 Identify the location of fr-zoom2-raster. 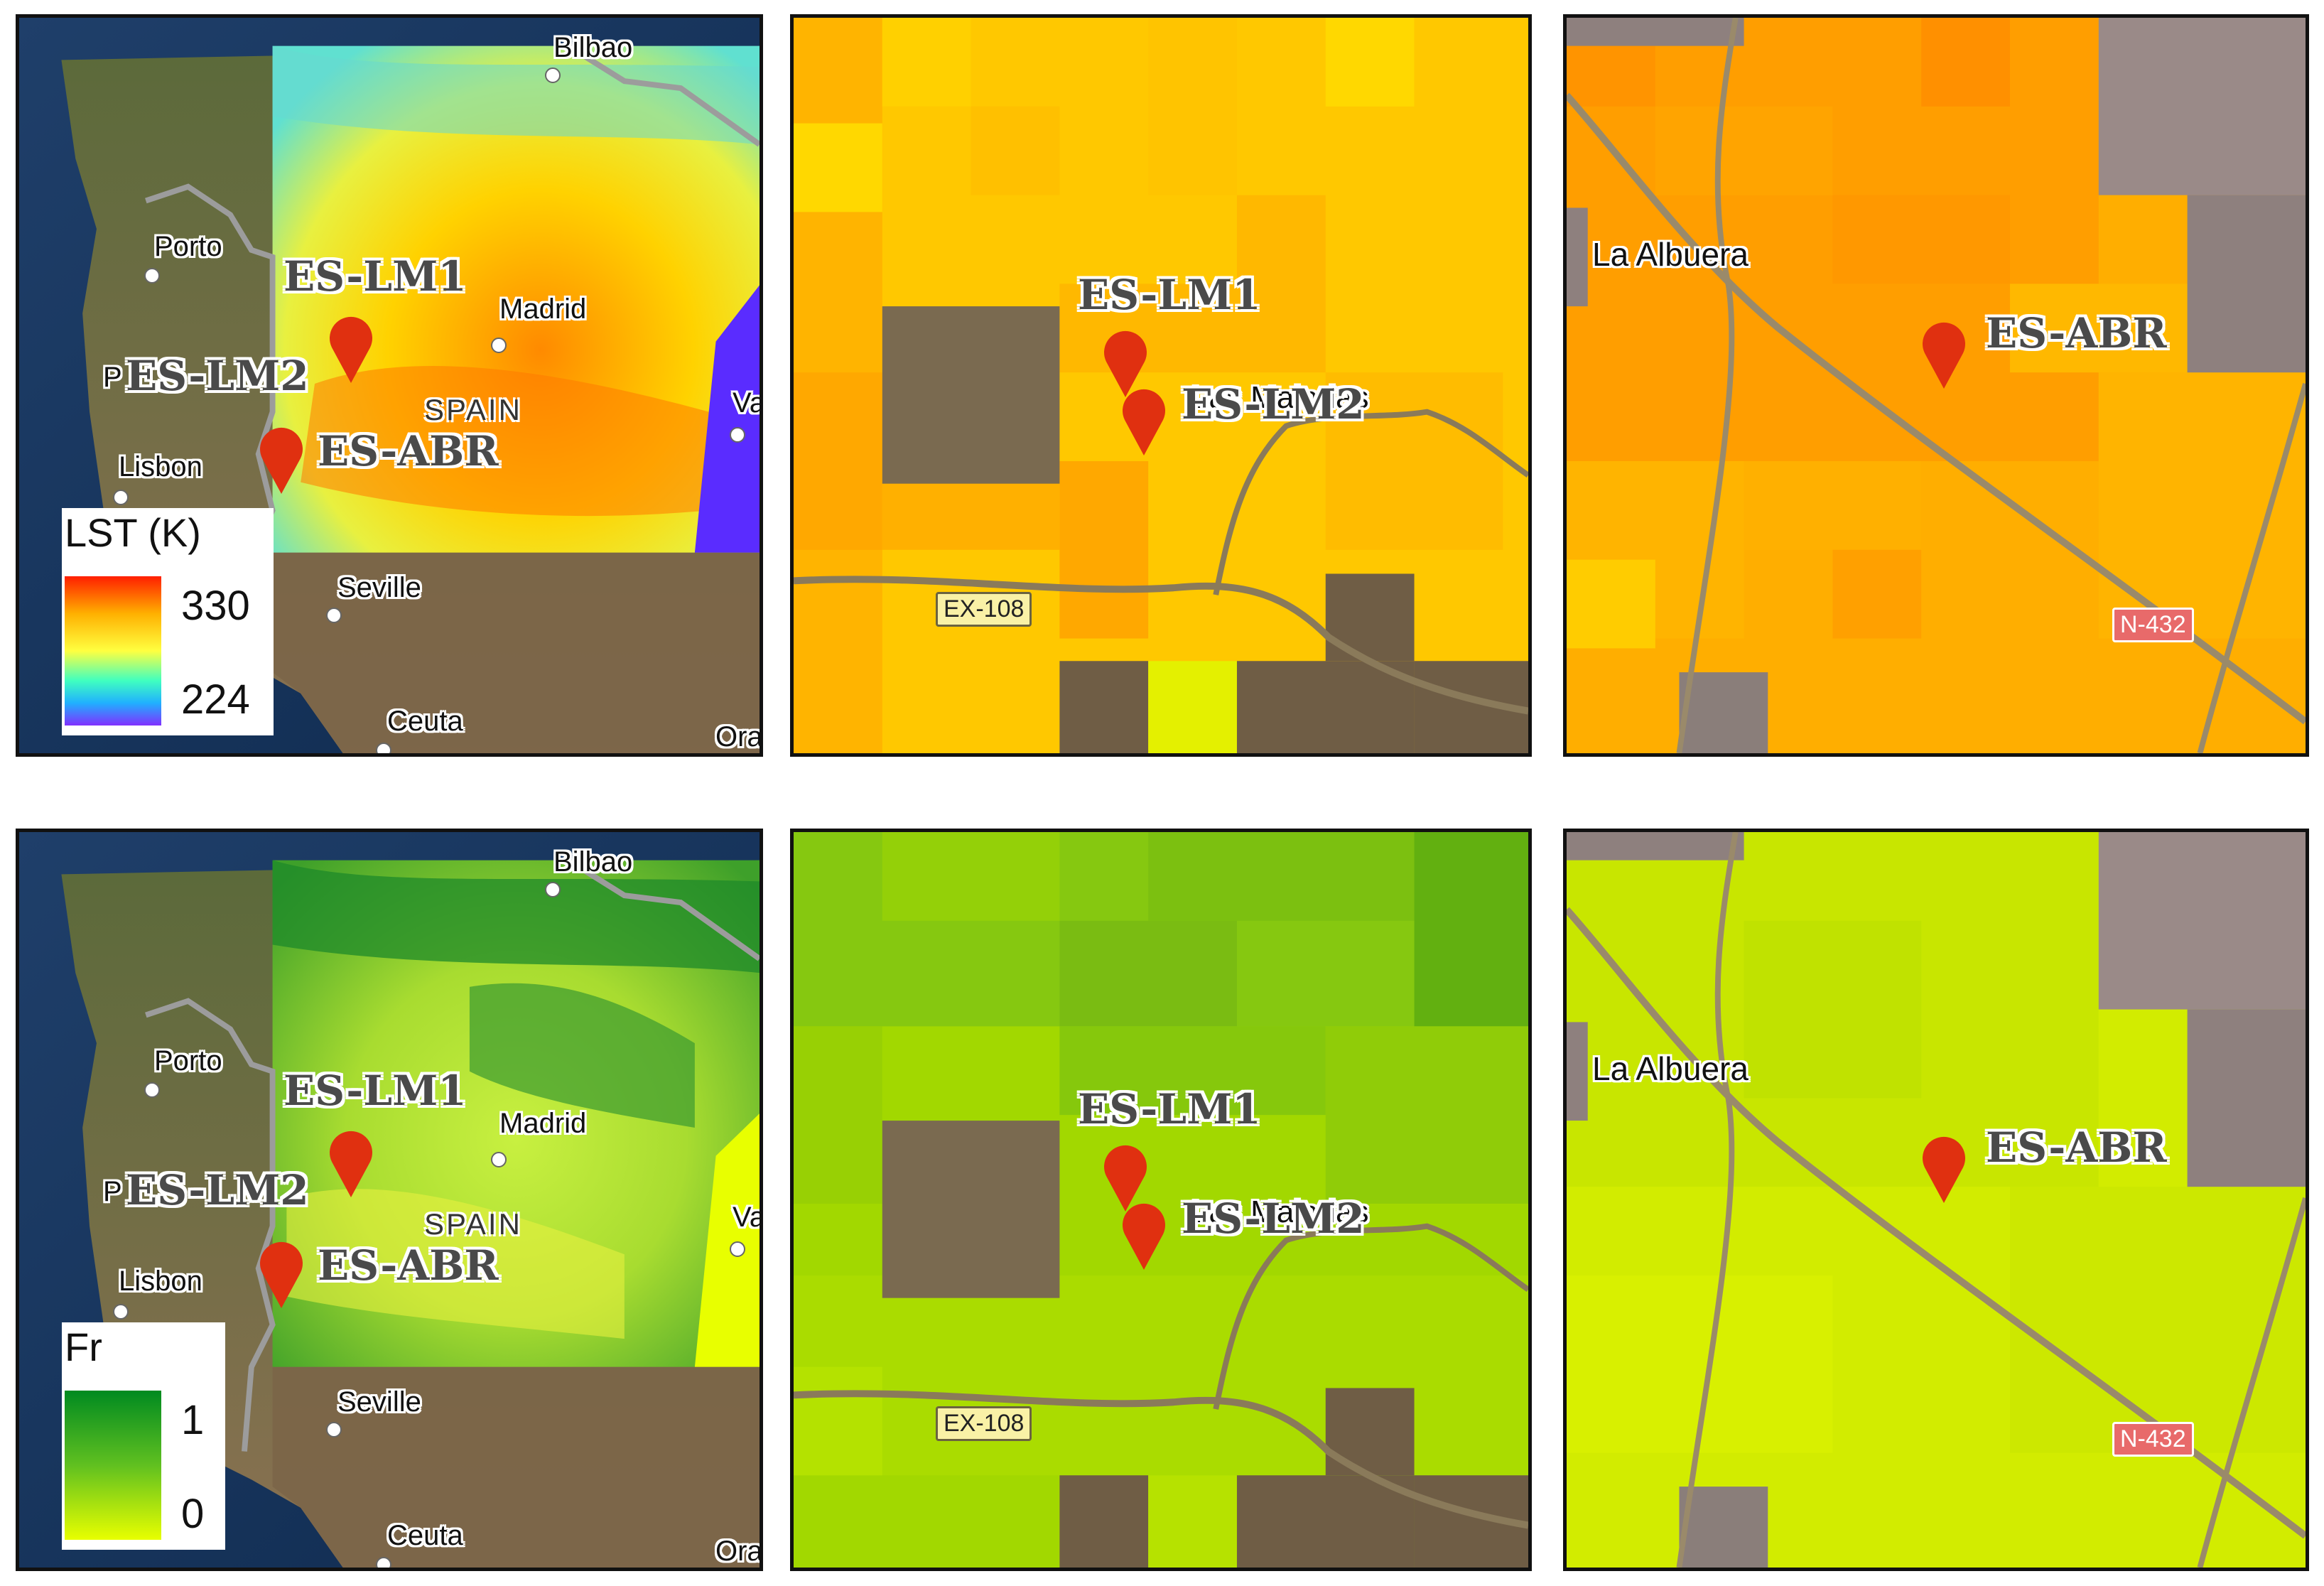
(1937, 1200).